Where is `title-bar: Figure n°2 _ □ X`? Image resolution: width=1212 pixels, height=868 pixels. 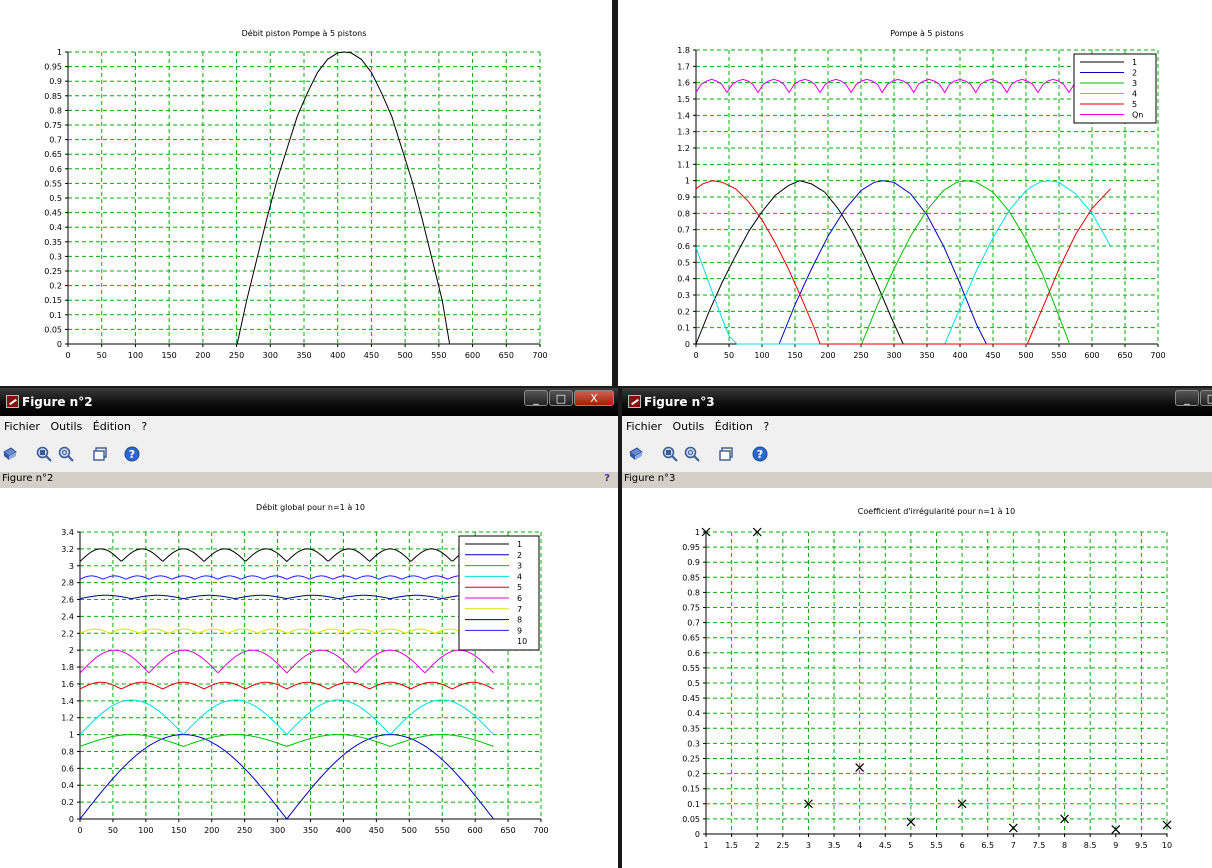
title-bar: Figure n°2 _ □ X is located at coordinates (309, 402).